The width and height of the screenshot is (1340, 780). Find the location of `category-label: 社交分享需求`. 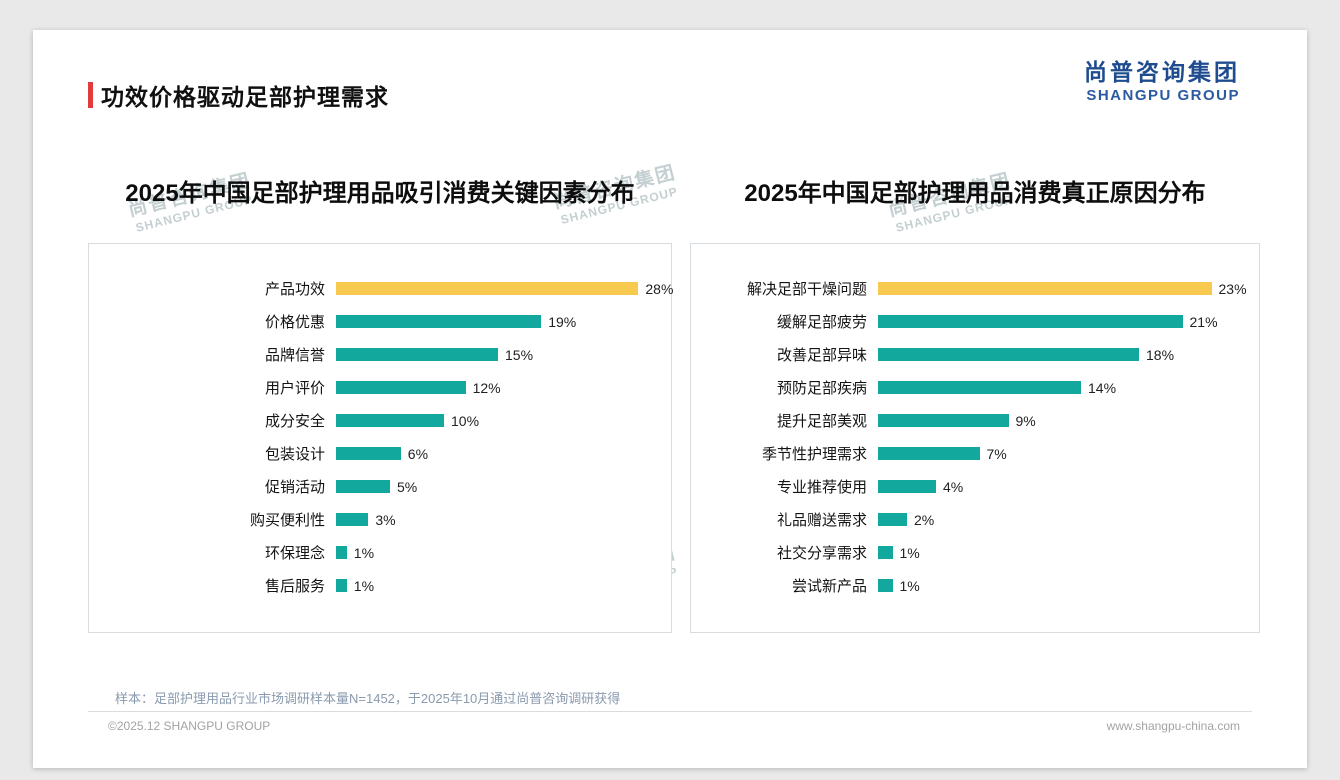

category-label: 社交分享需求 is located at coordinates (821, 553).